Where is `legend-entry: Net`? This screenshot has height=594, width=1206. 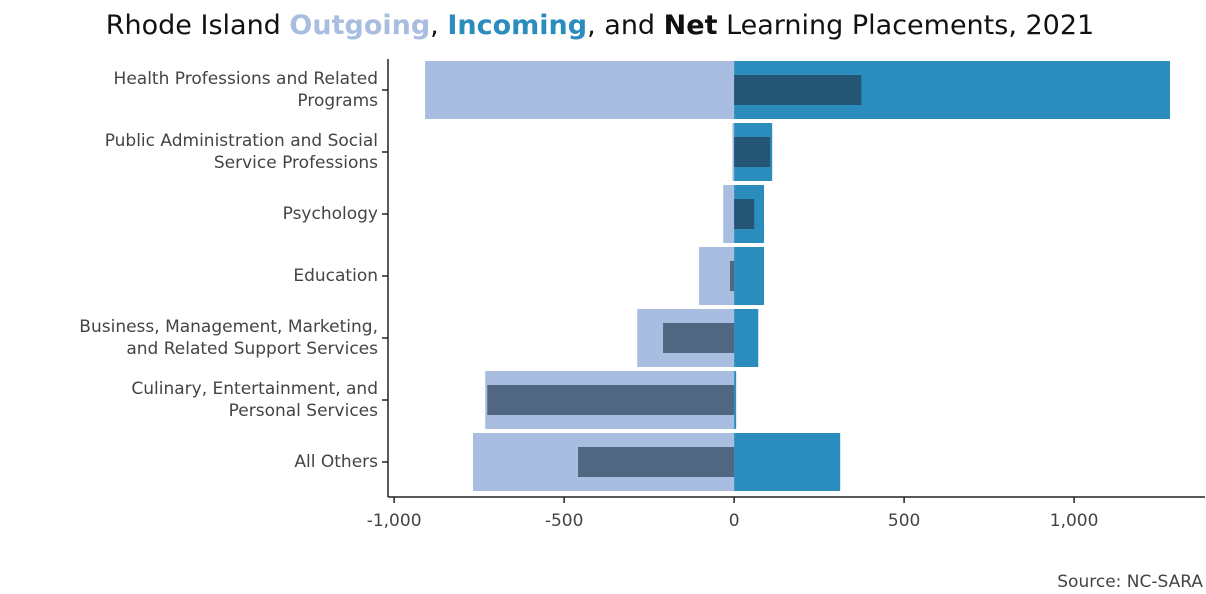
legend-entry: Net is located at coordinates (691, 25).